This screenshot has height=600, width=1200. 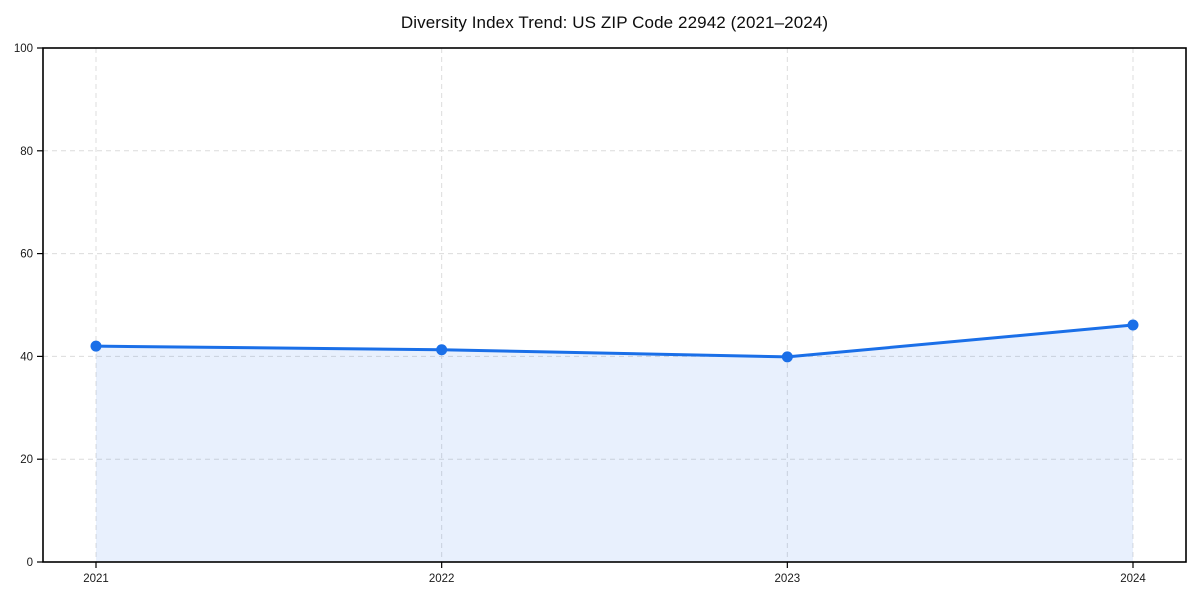 What do you see at coordinates (442, 579) in the screenshot?
I see `x-tick-label: 2022` at bounding box center [442, 579].